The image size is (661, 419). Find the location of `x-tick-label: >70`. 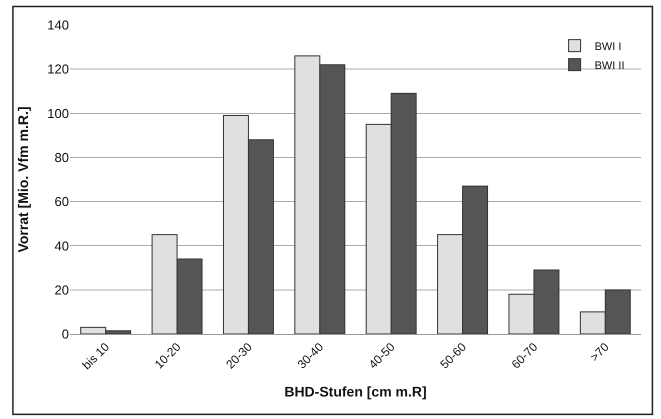

x-tick-label: >70 is located at coordinates (599, 352).